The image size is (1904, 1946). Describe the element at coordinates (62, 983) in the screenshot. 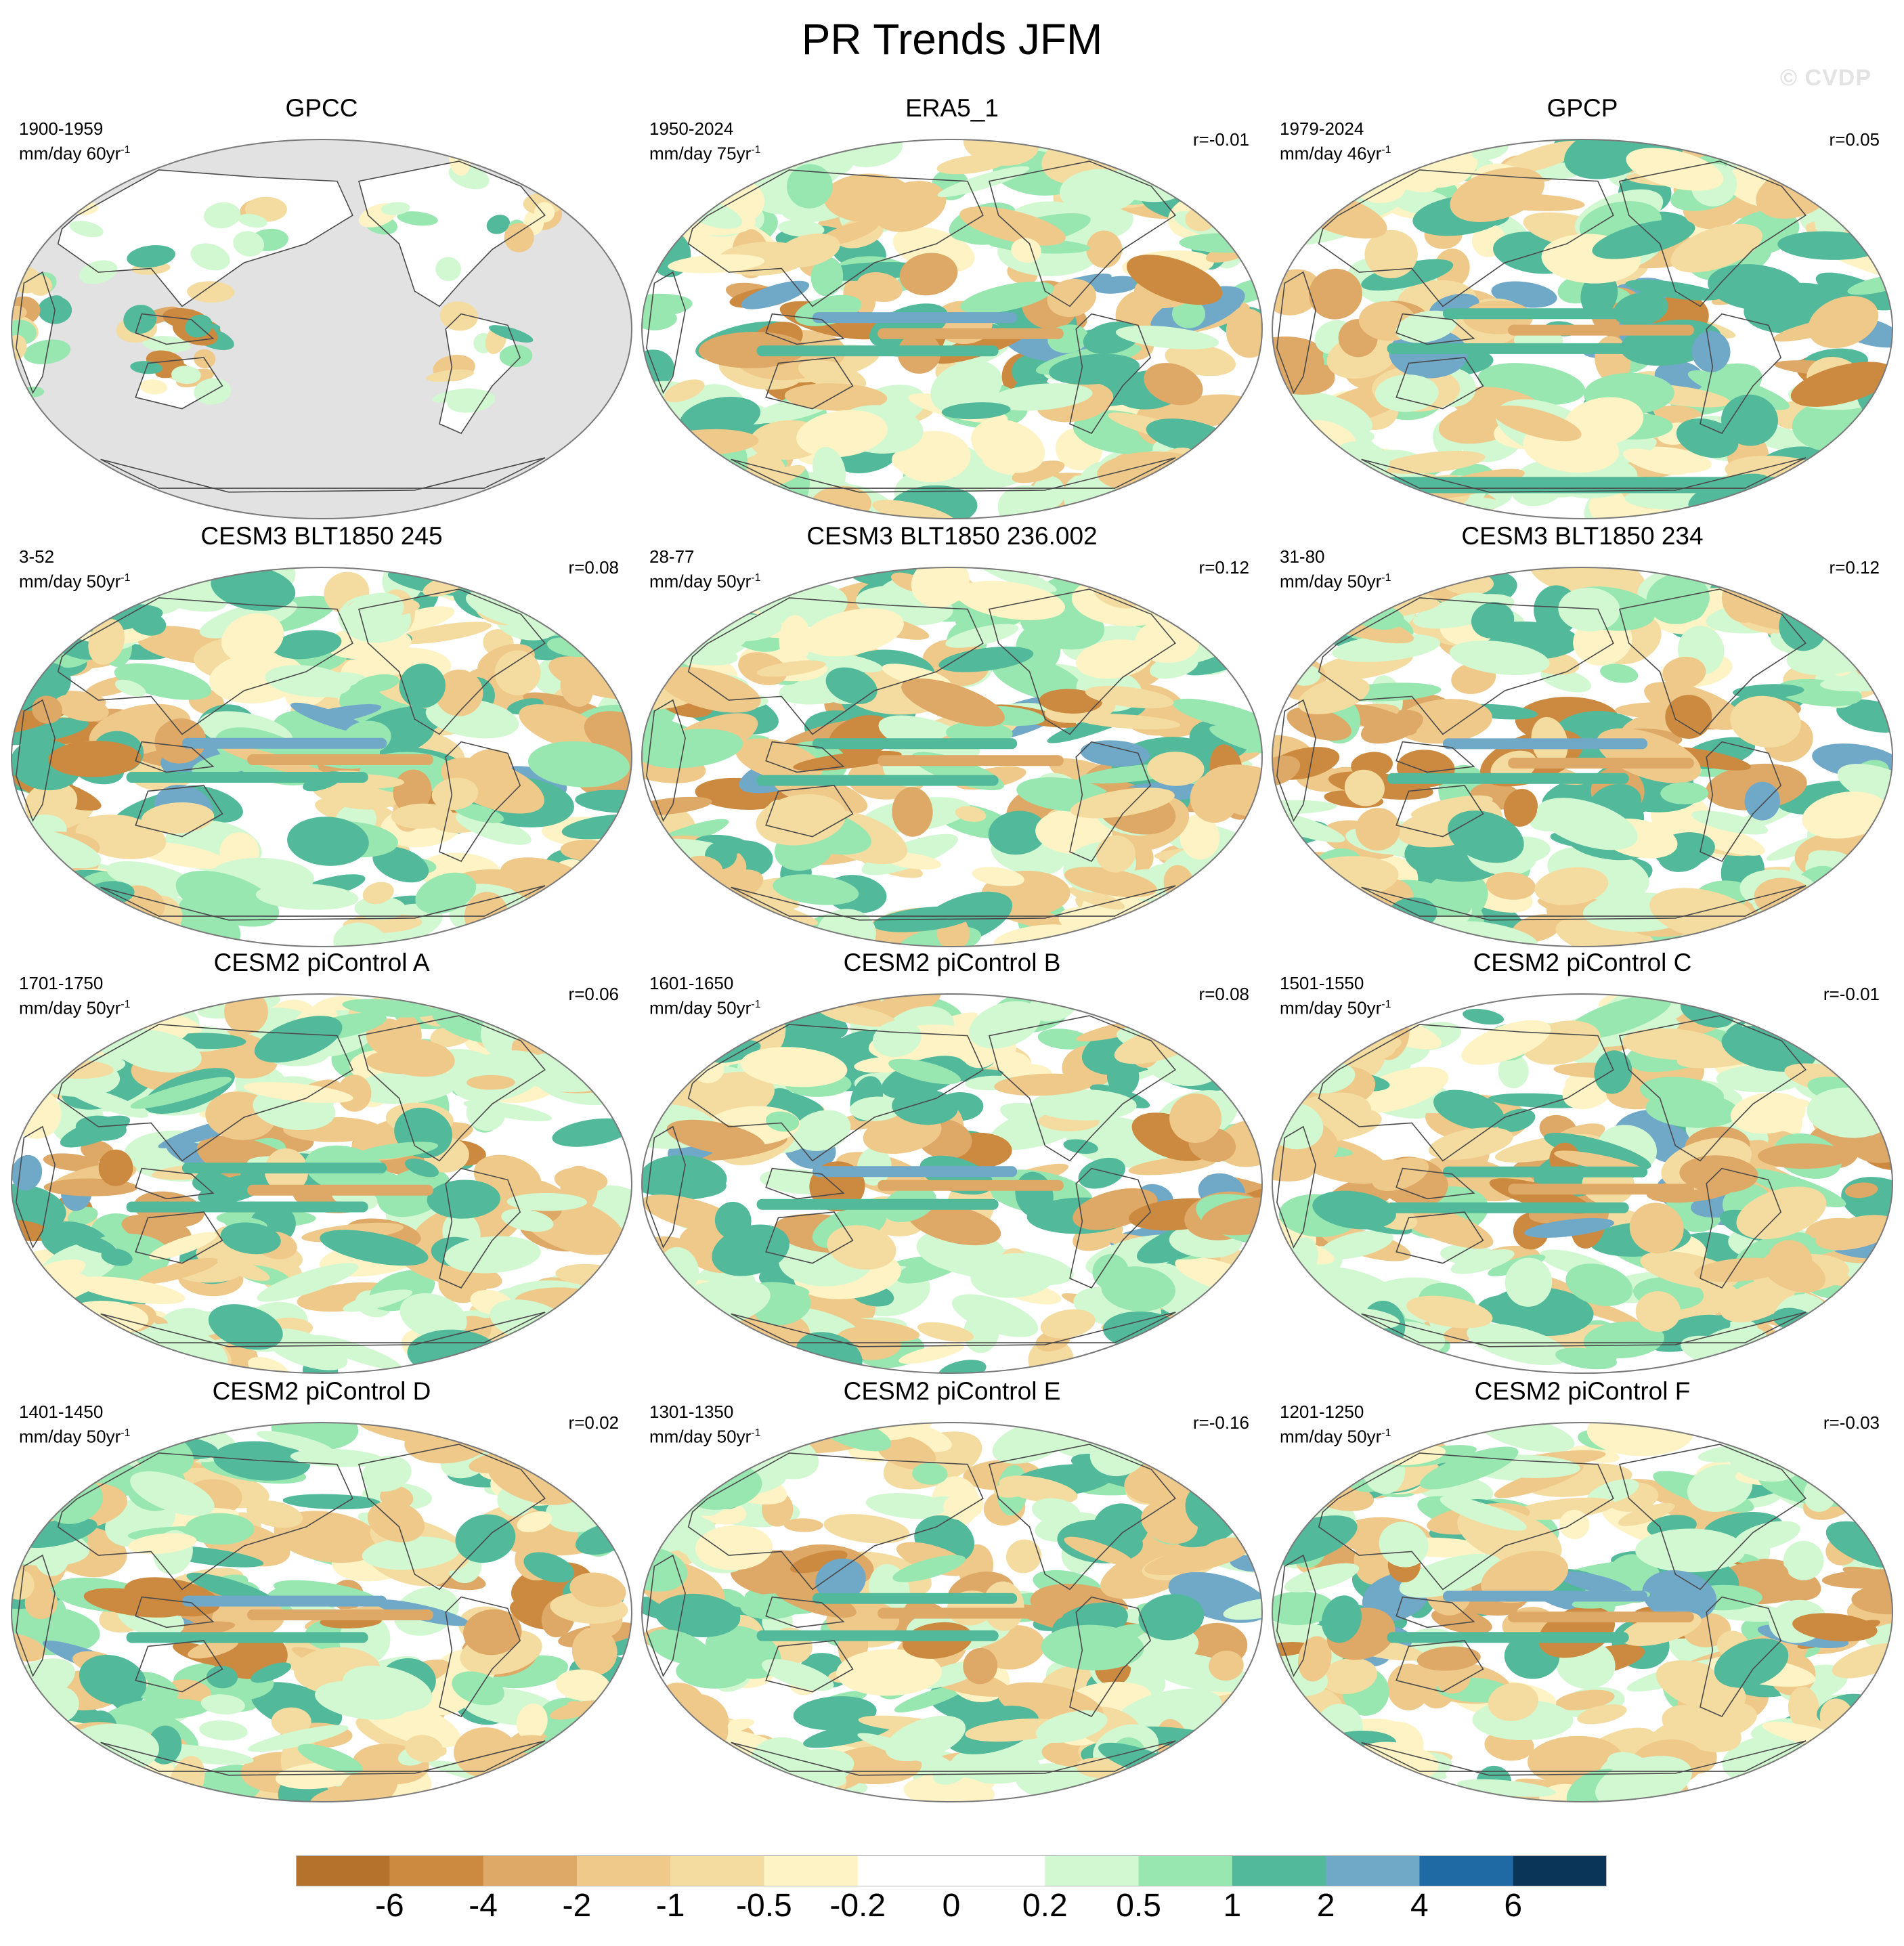

I see `panel-period: 1701-1750` at that location.